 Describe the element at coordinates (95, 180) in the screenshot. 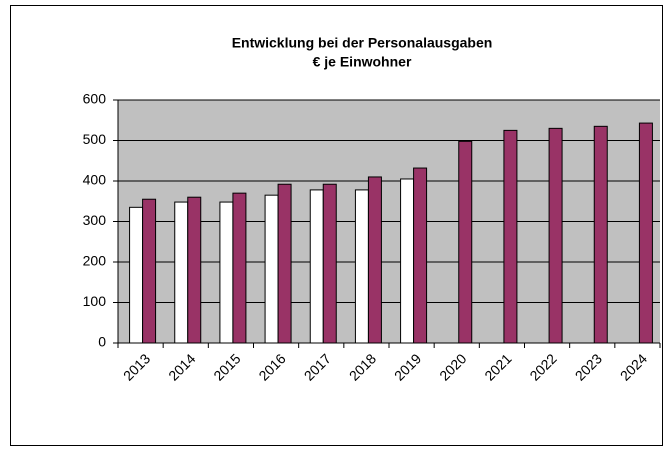

I see `y-tick-label: 400` at that location.